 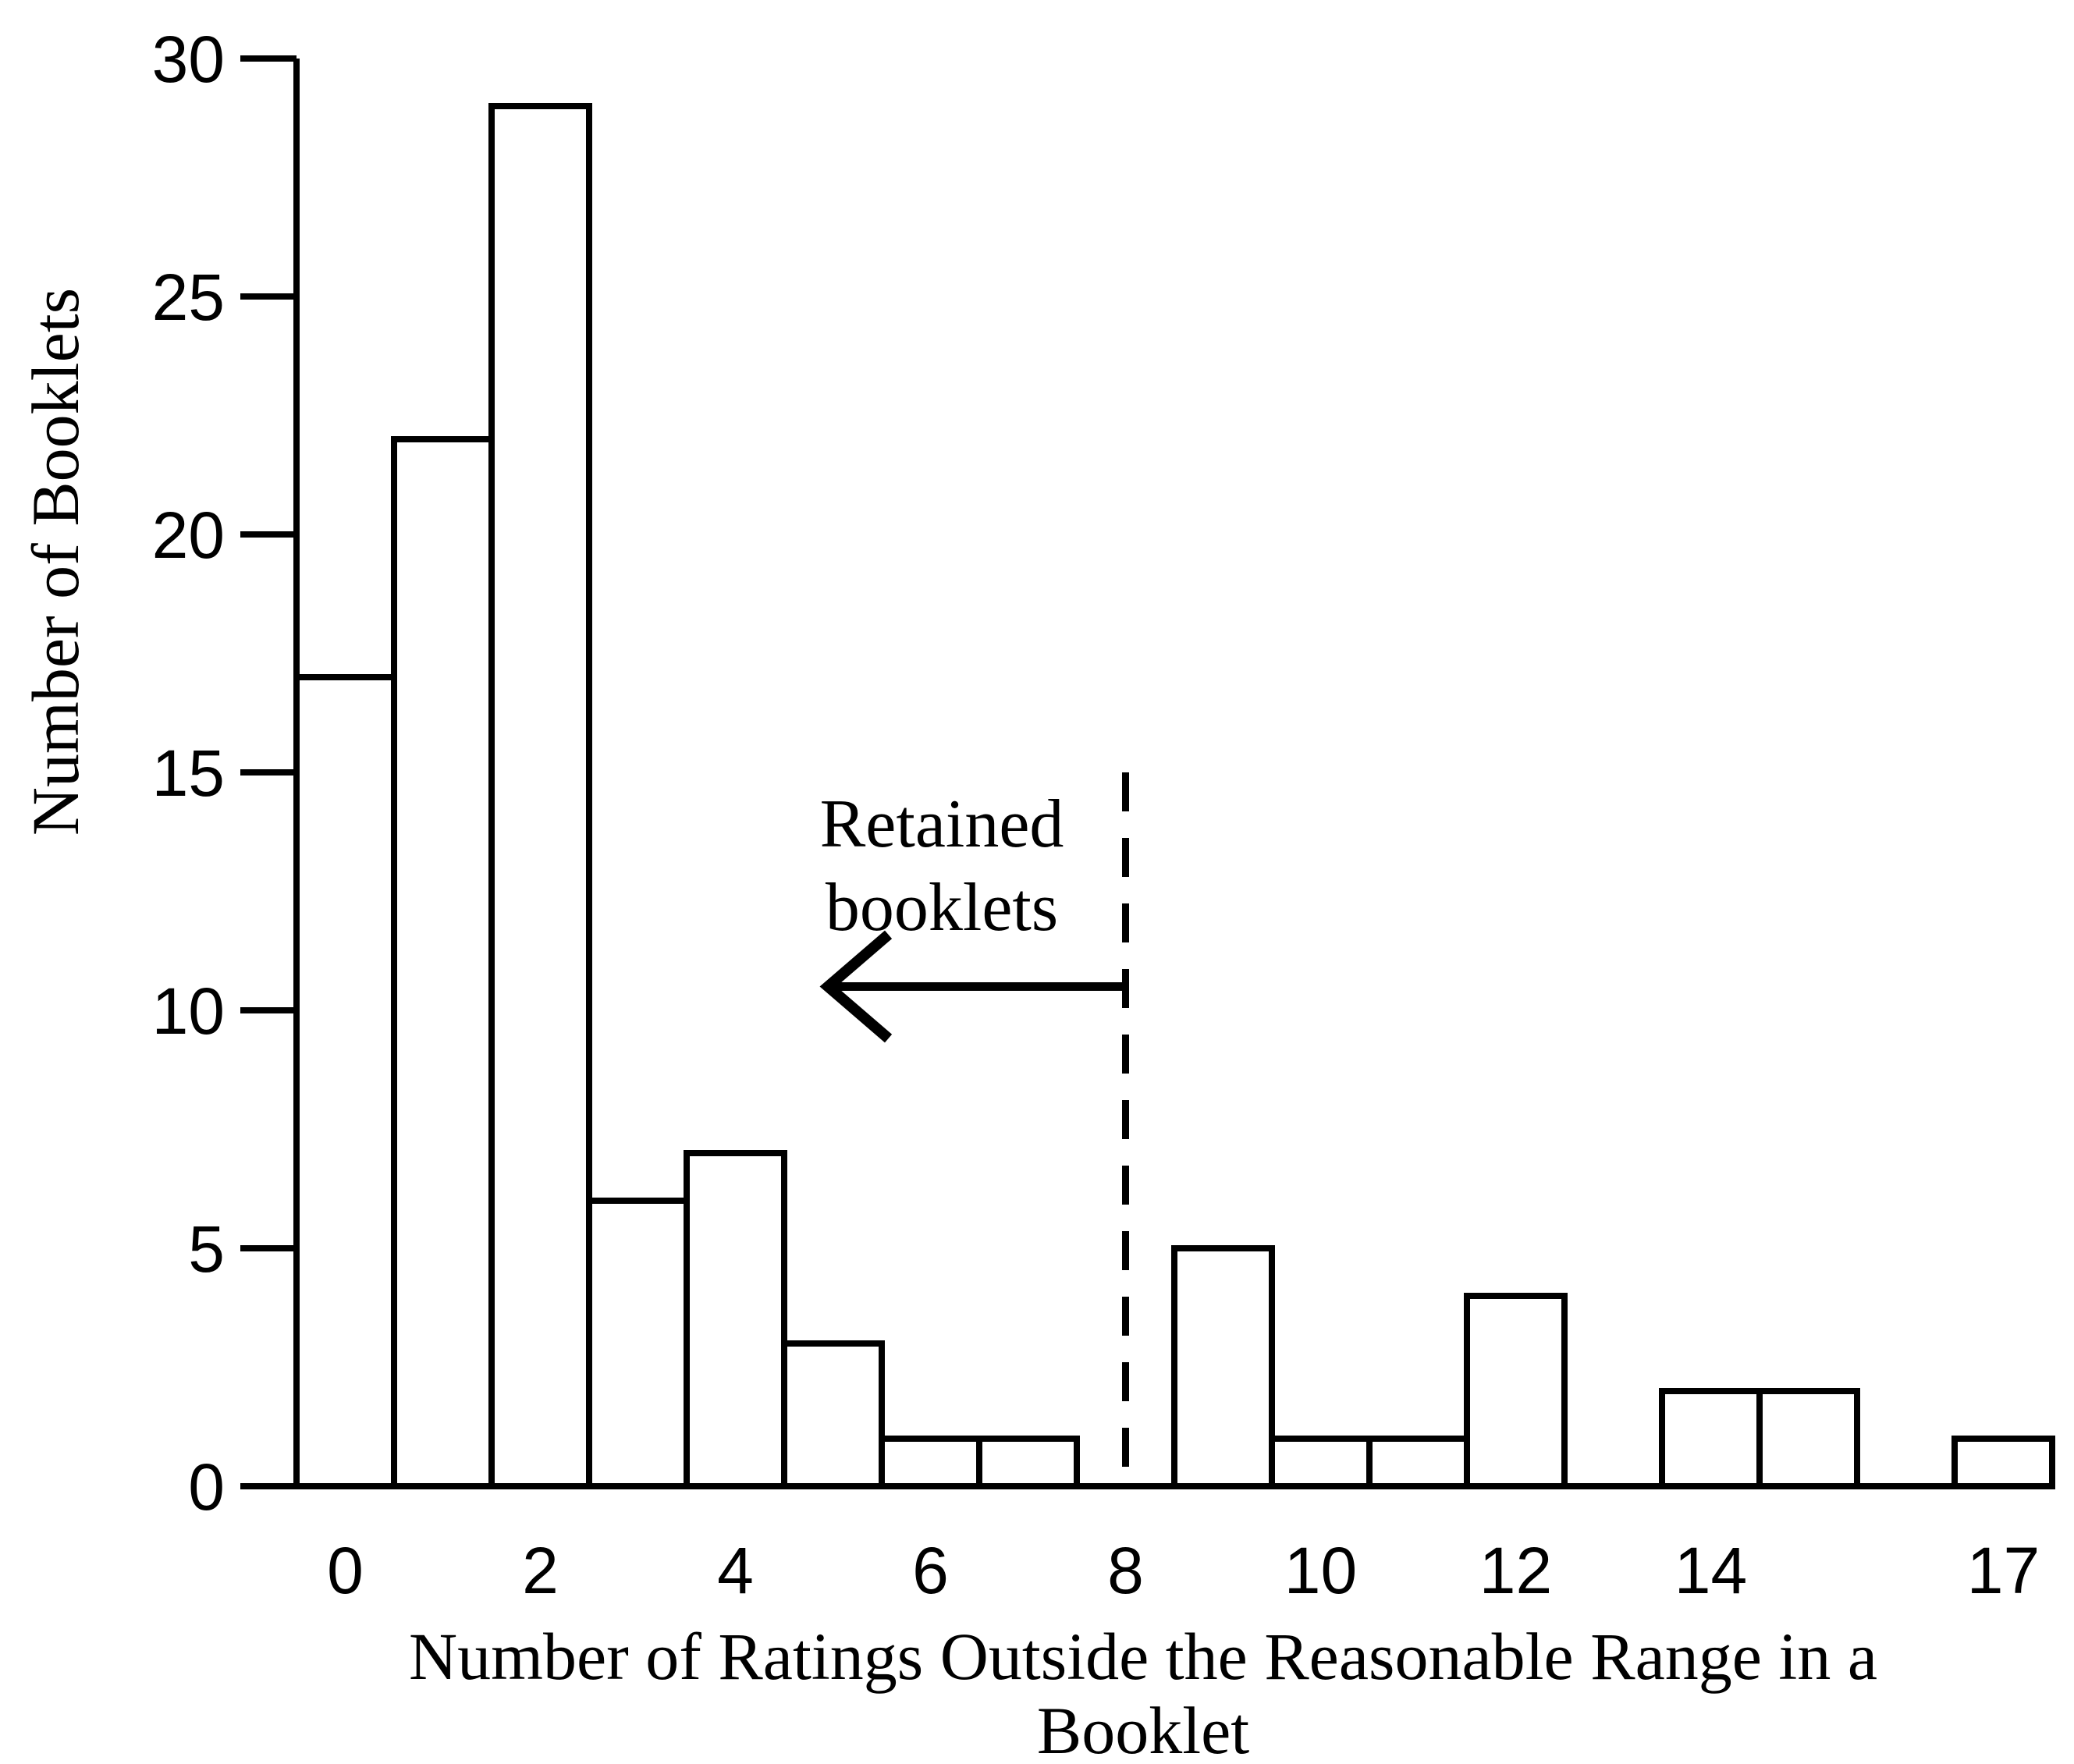 I want to click on x-tick-label: 14, so click(x=1710, y=1571).